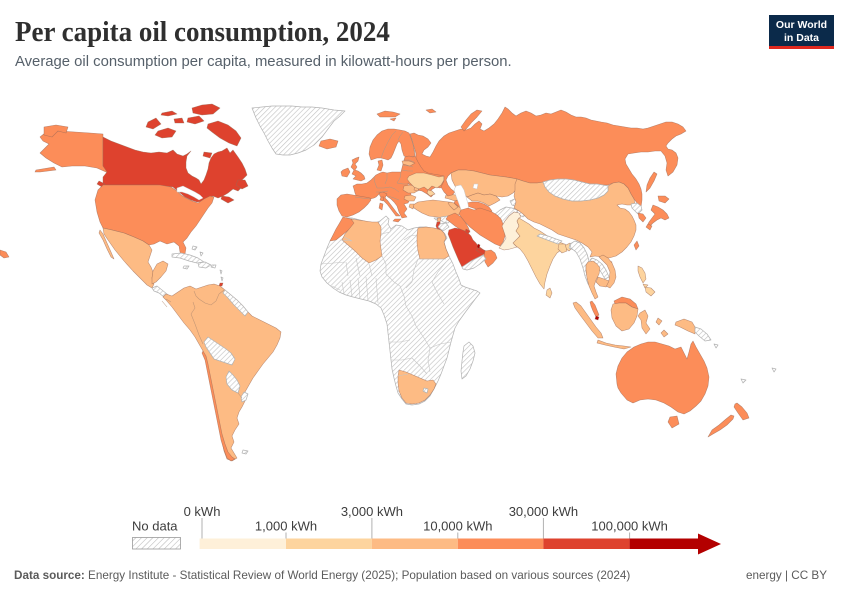 The image size is (850, 600). I want to click on svg-text: 10,000 kWh, so click(457, 526).